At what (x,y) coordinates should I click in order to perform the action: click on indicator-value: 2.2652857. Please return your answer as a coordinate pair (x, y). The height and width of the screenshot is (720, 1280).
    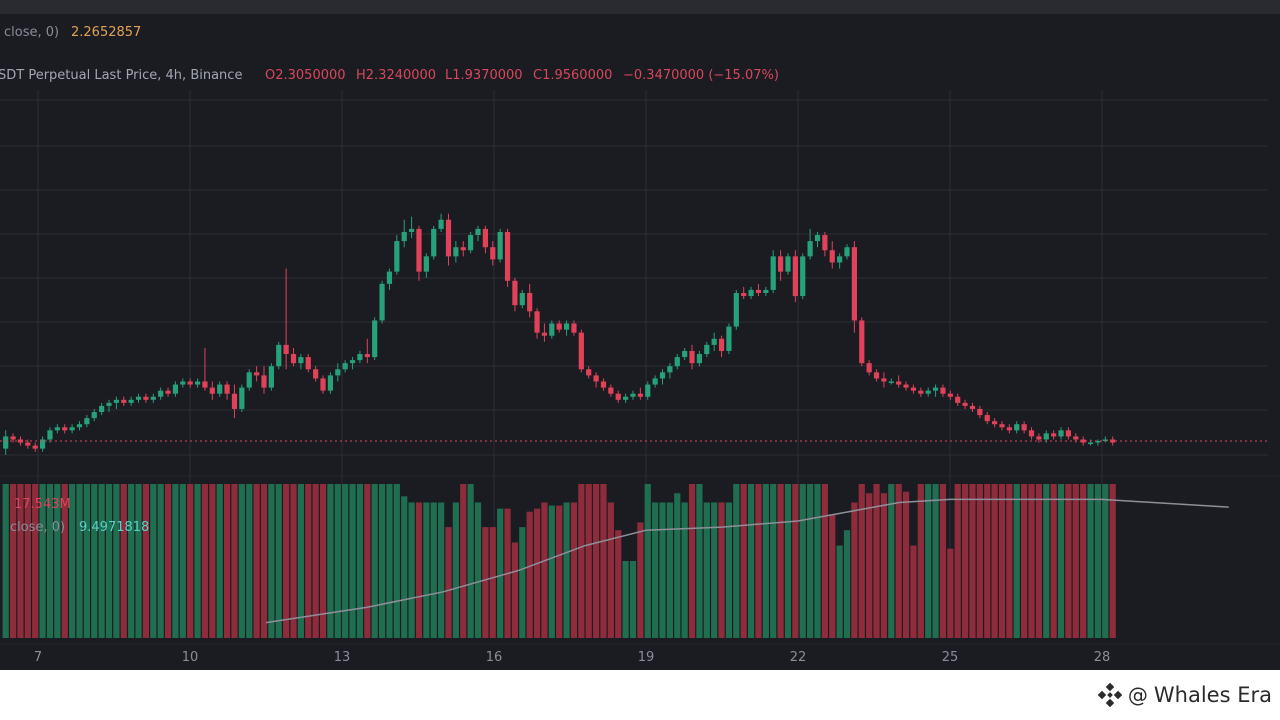
    Looking at the image, I should click on (106, 32).